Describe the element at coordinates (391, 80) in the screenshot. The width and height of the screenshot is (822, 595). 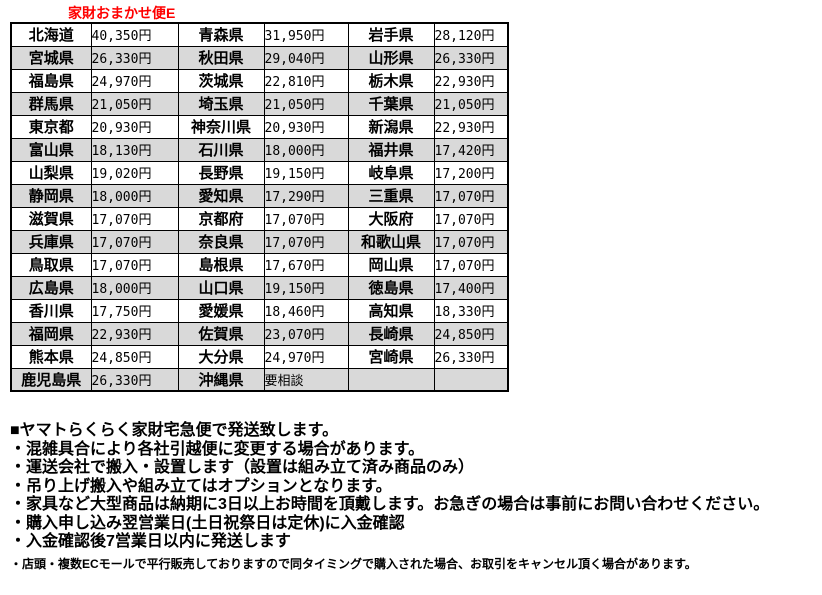
I see `prefecture-cell: 栃木県` at that location.